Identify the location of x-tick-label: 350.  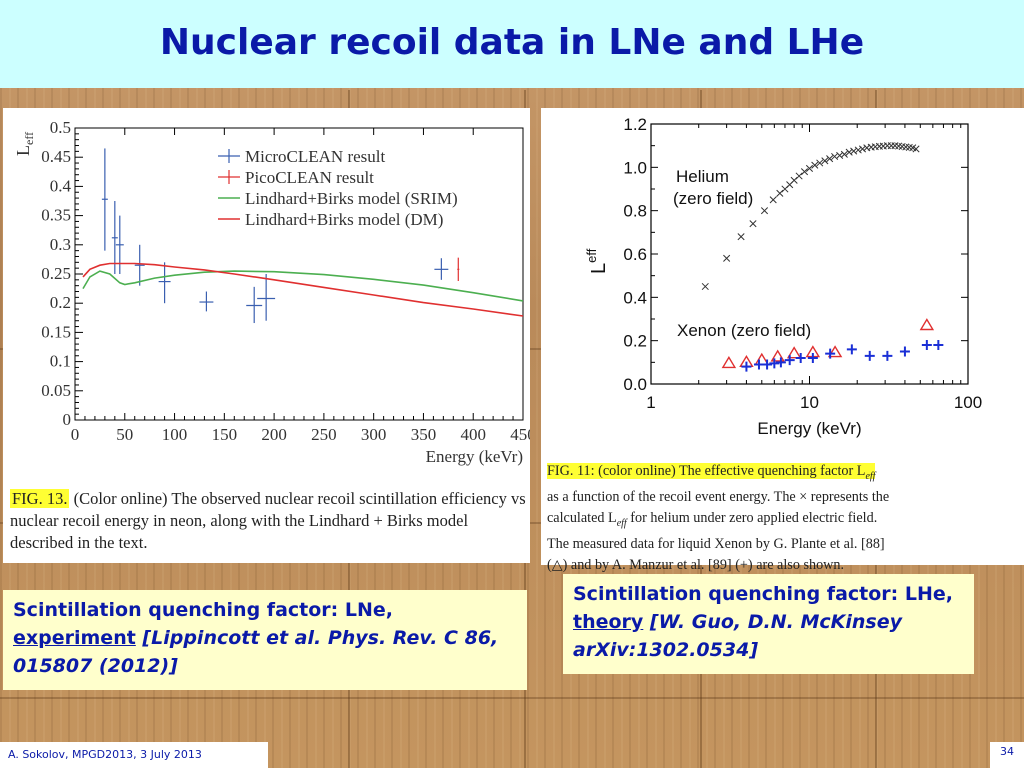
(424, 434).